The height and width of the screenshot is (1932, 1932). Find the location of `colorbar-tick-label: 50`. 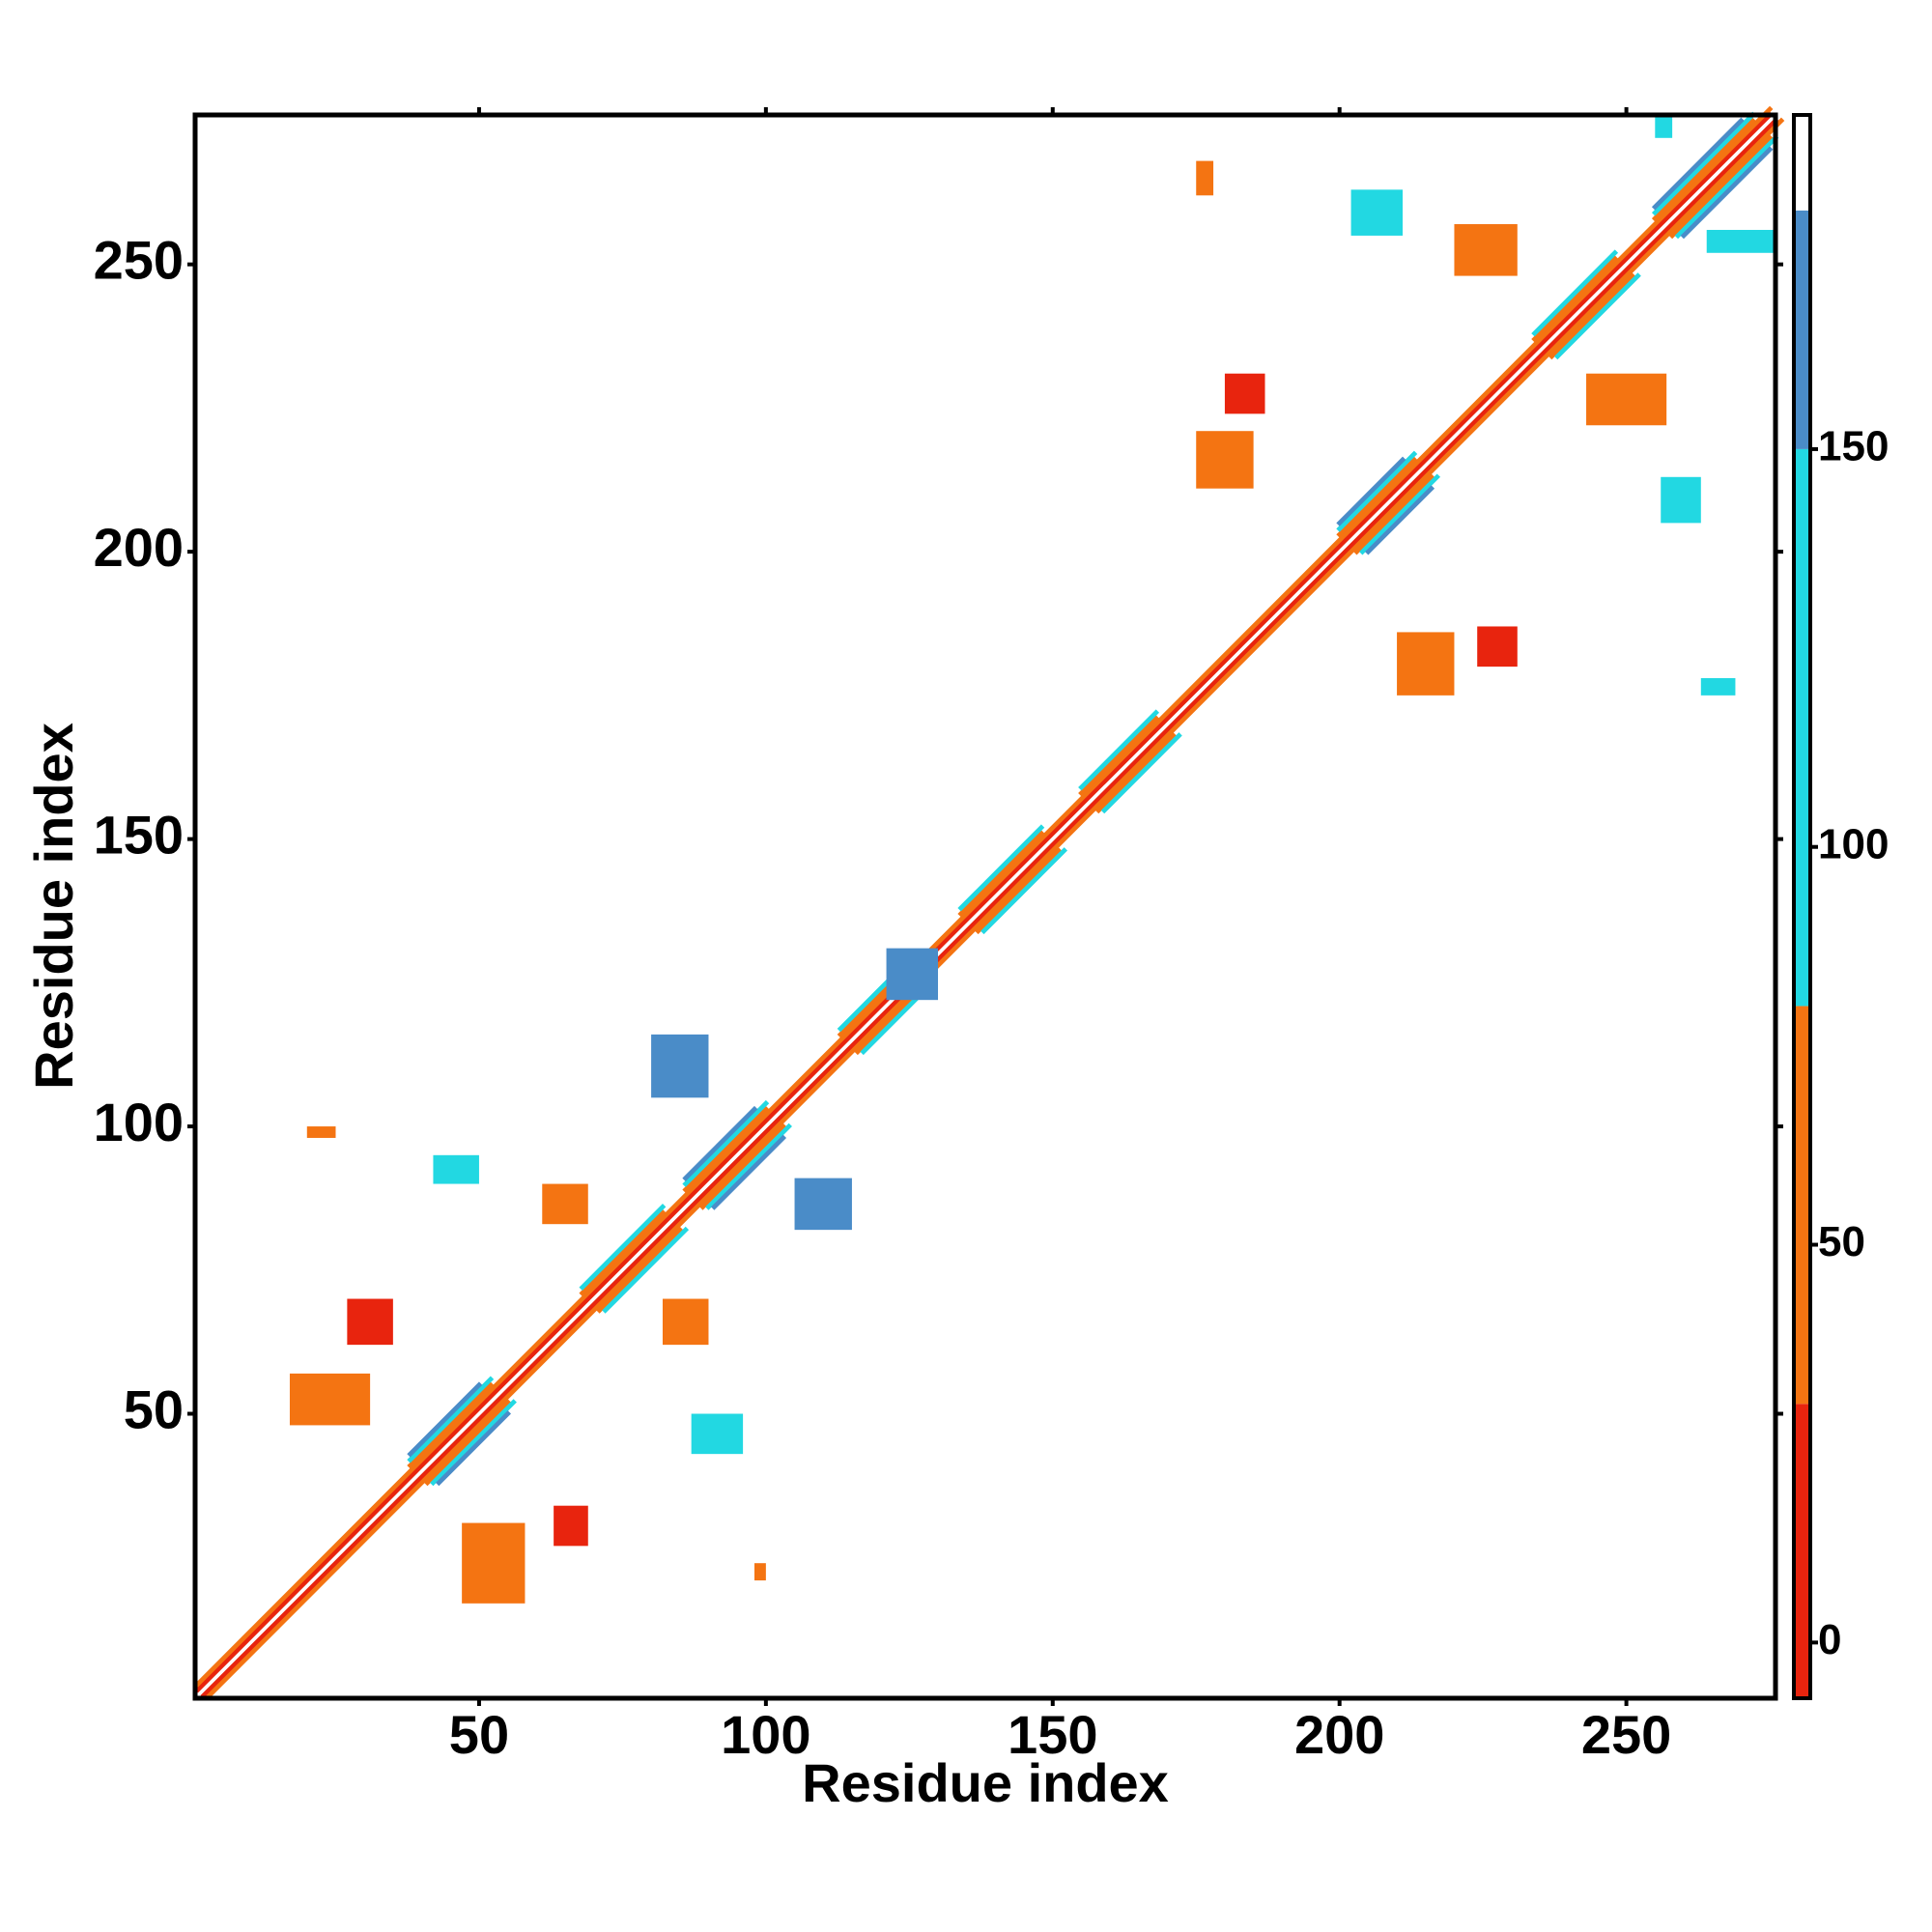

colorbar-tick-label: 50 is located at coordinates (1841, 1241).